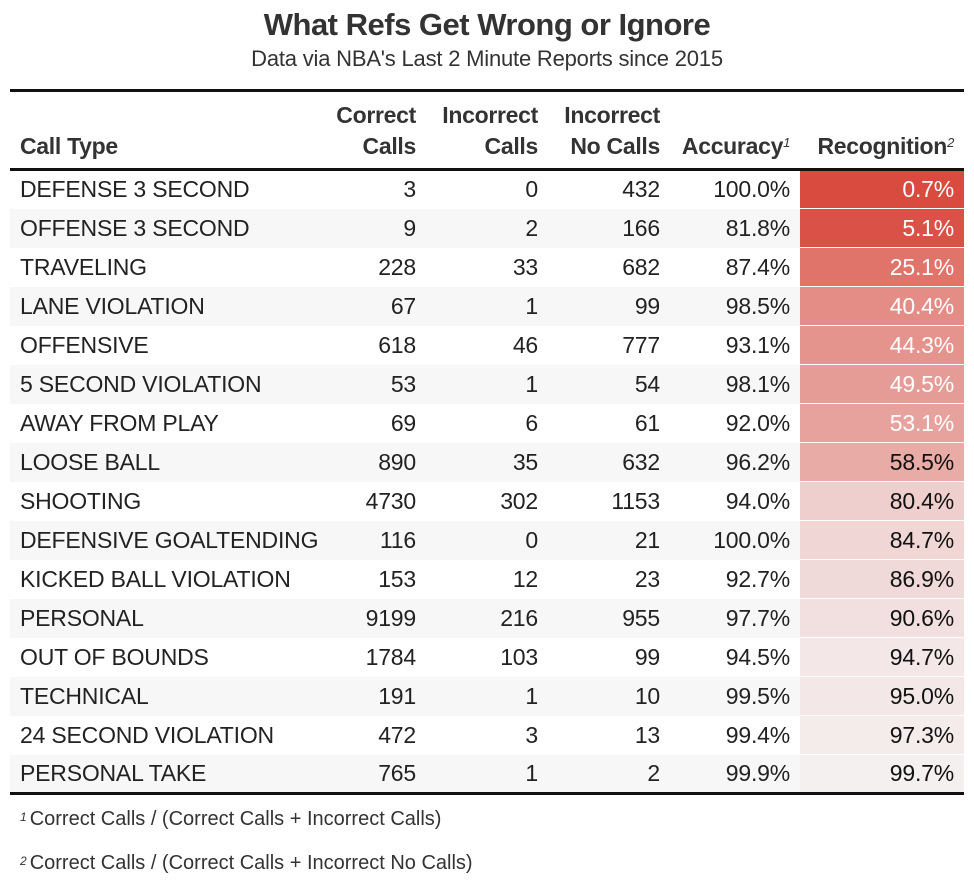 Image resolution: width=974 pixels, height=885 pixels. I want to click on table-row: AWAY FROM PLAY 69 6 61 92.0% 53.1%, so click(487, 423).